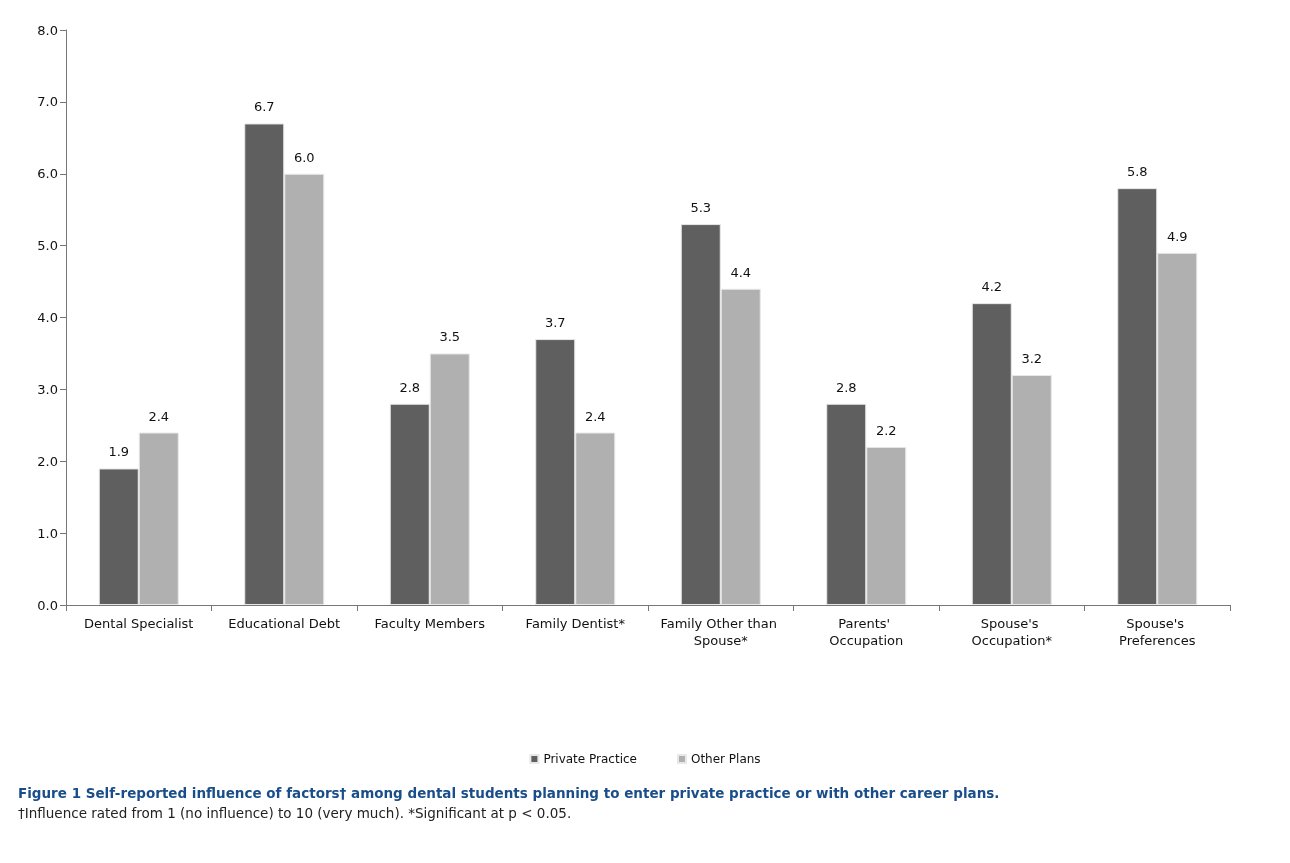 This screenshot has height=863, width=1290. Describe the element at coordinates (47, 102) in the screenshot. I see `y-tick-label: 7.0` at that location.